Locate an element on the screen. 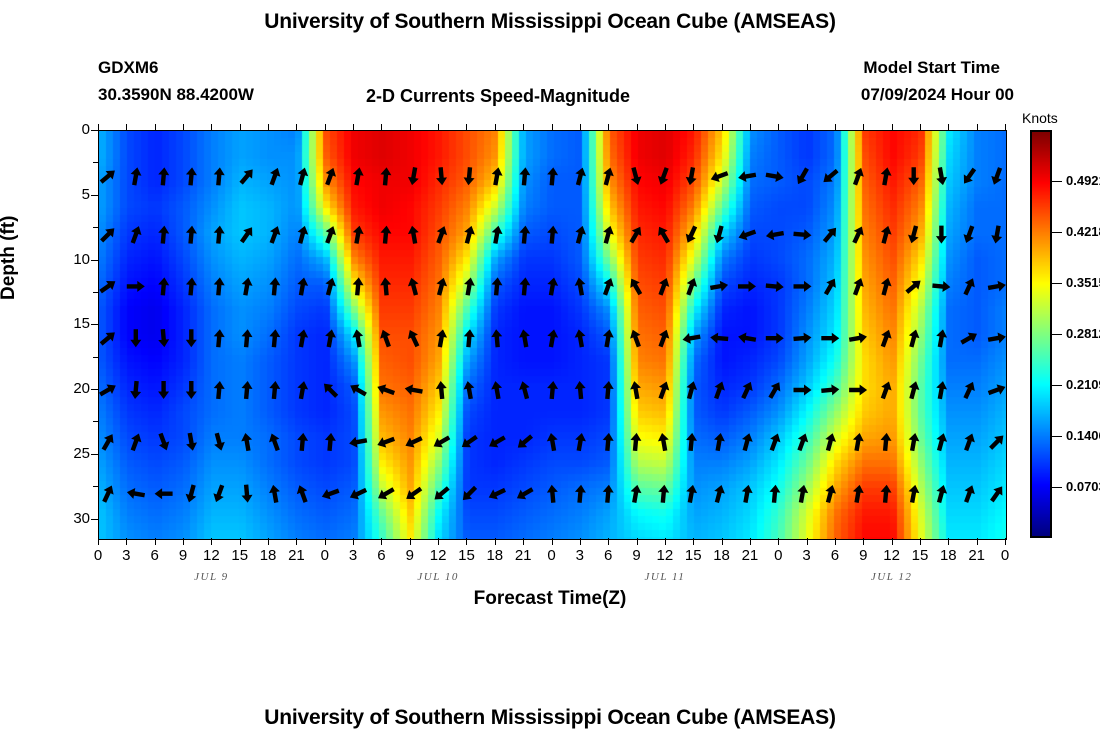 The image size is (1100, 750). station-coordinates: 30.3590N 88.4200W is located at coordinates (176, 94).